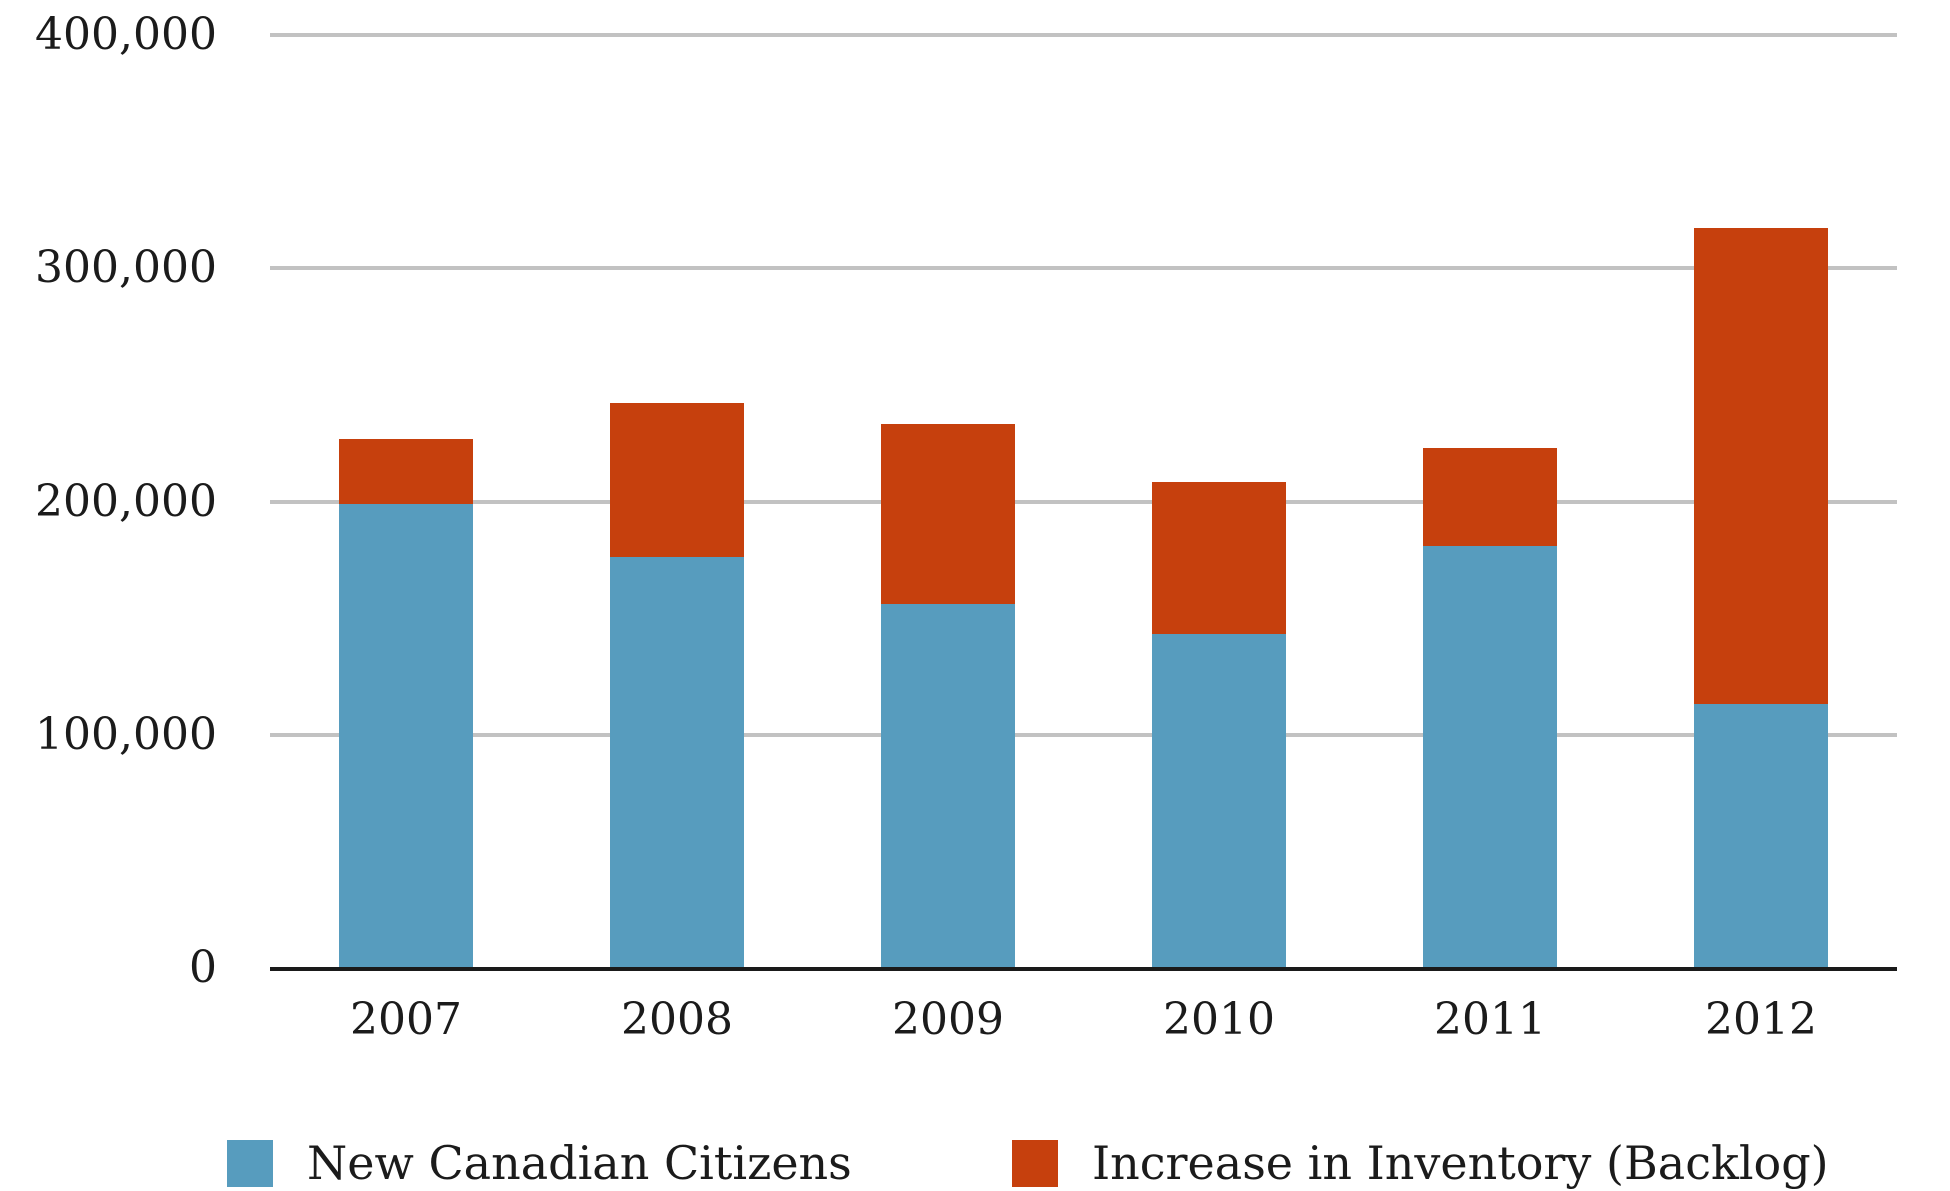 The image size is (1950, 1191). What do you see at coordinates (126, 734) in the screenshot?
I see `y-tick-label: 100,000` at bounding box center [126, 734].